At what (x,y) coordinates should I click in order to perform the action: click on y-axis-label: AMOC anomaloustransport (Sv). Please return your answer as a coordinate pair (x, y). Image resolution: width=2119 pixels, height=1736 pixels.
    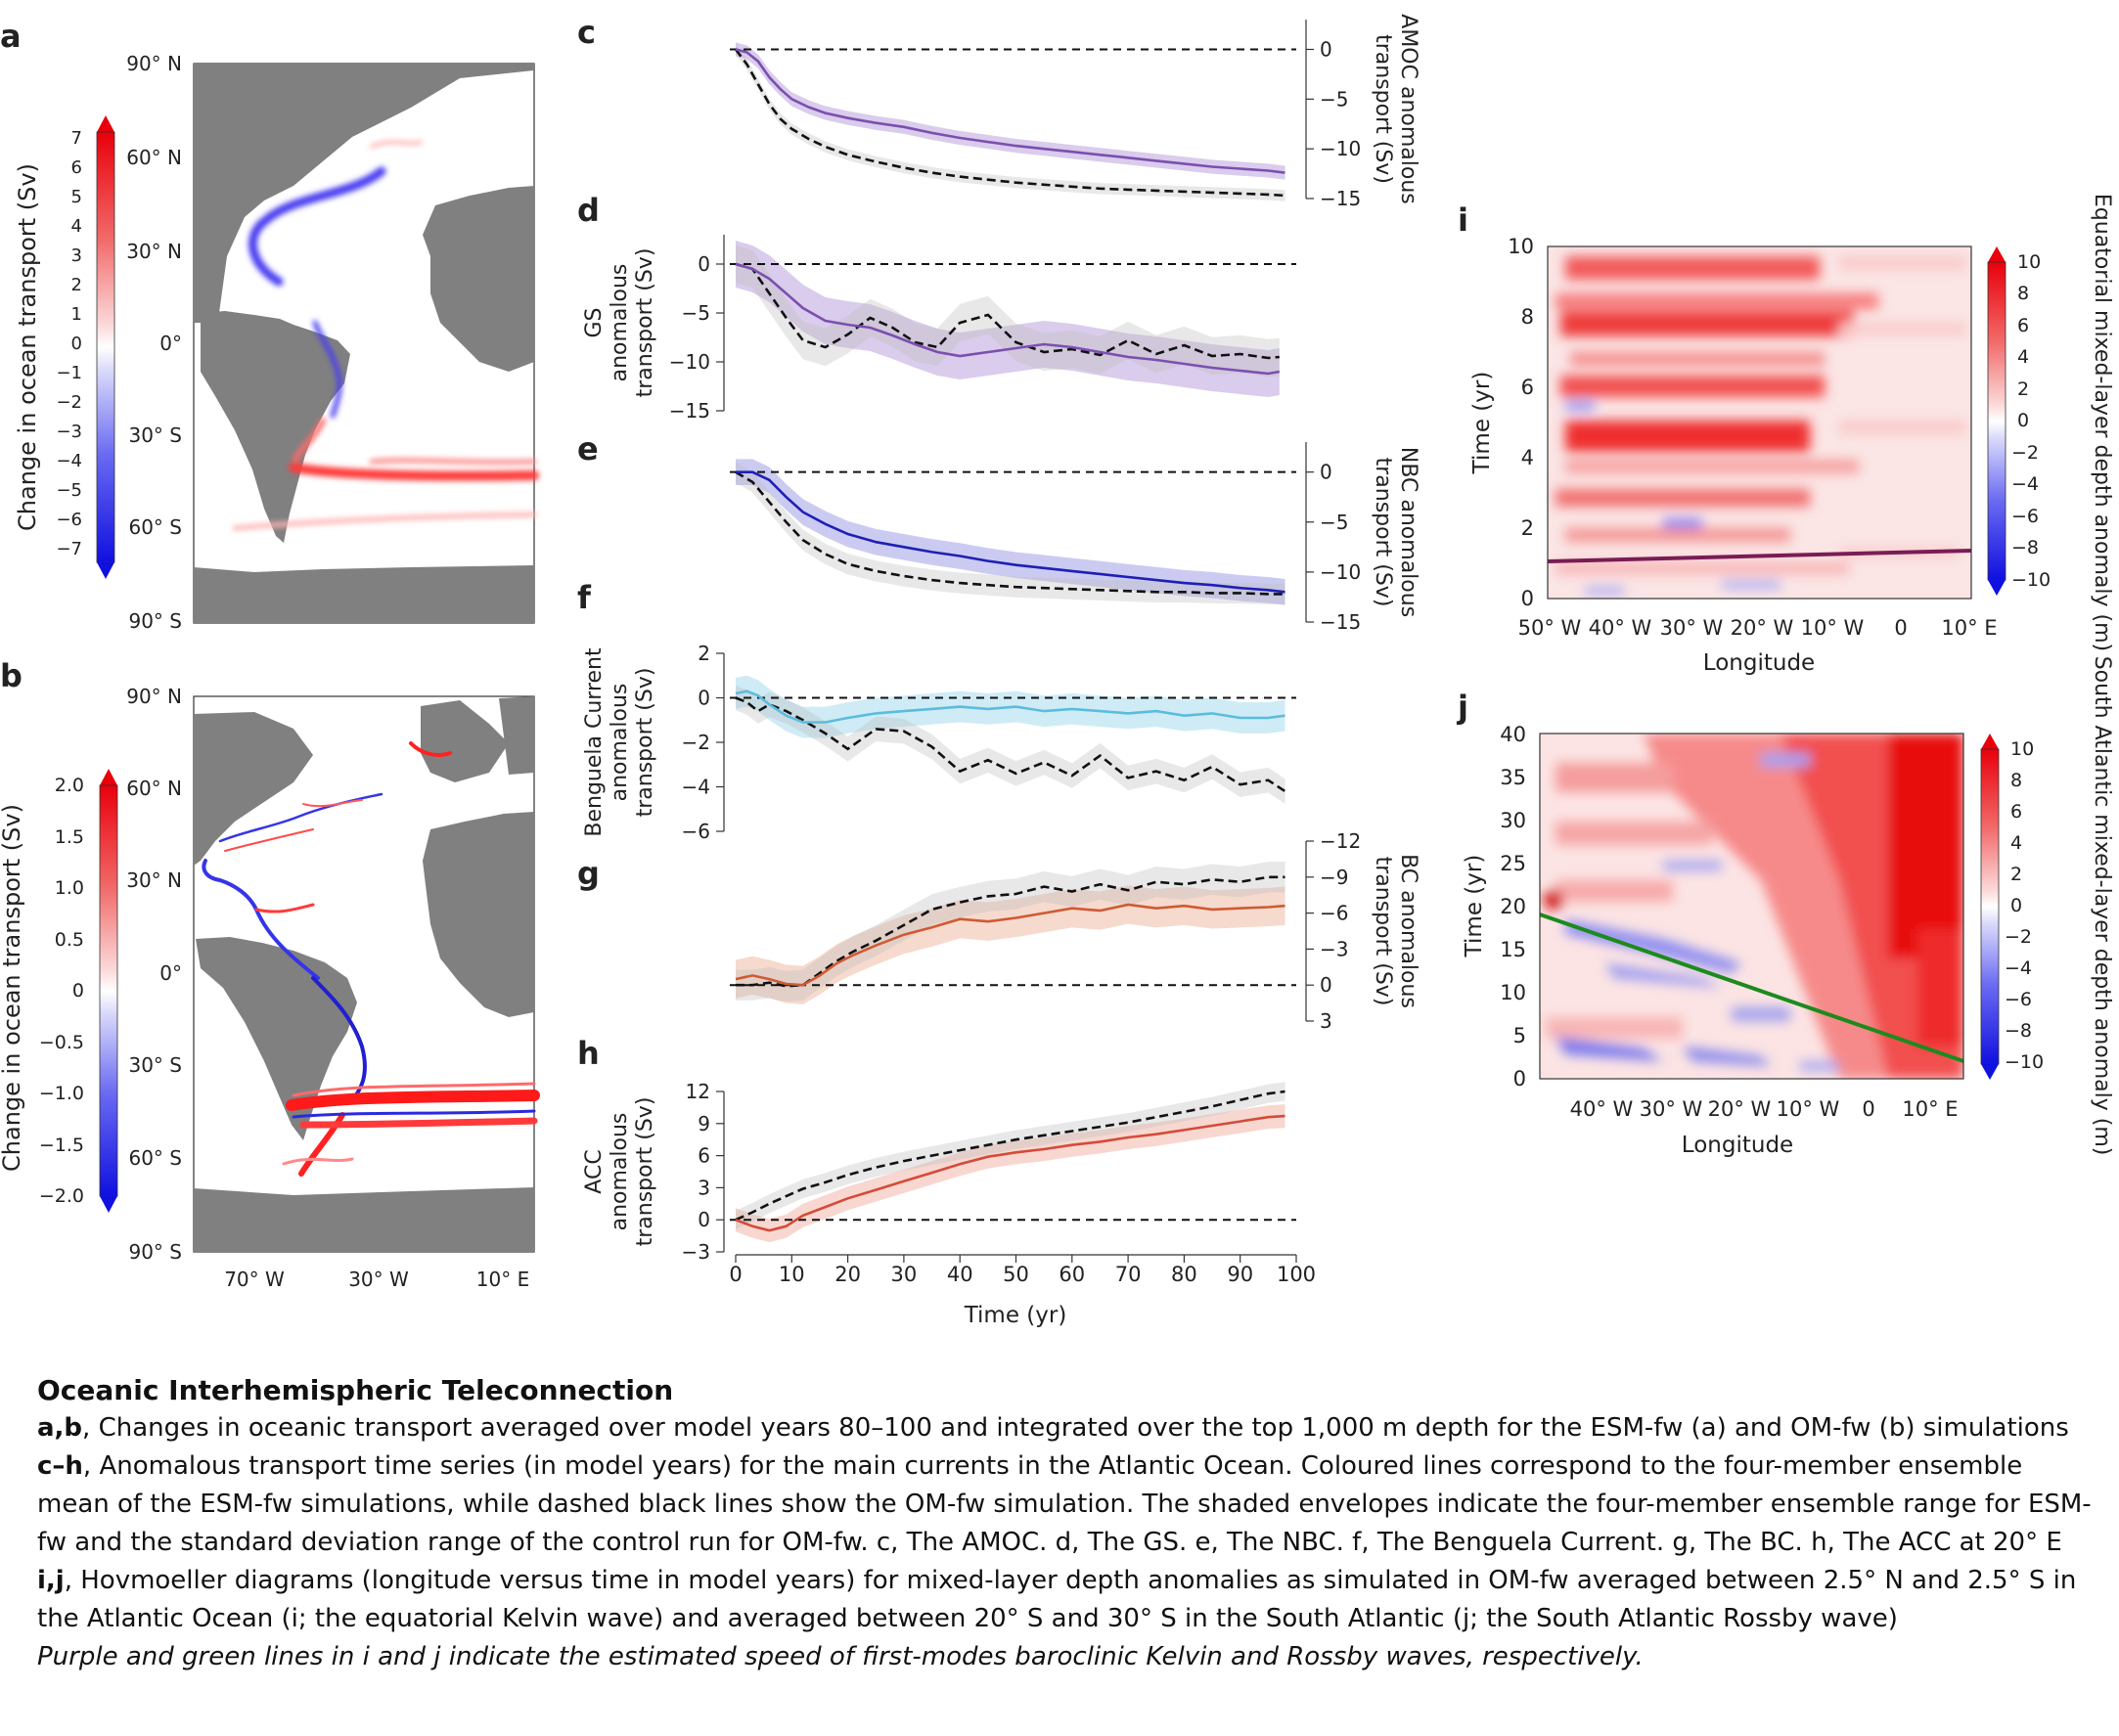
    Looking at the image, I should click on (1395, 108).